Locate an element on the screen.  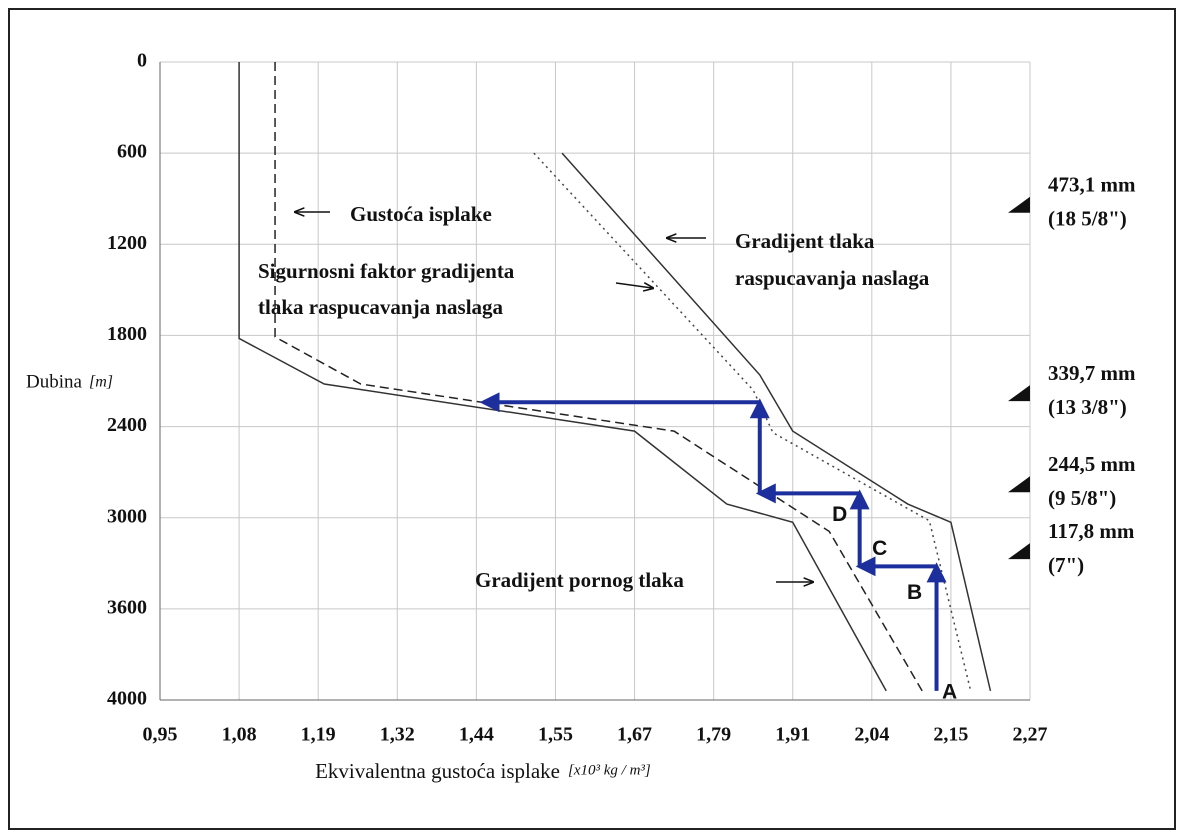
series-label: Gustoća isplake is located at coordinates (421, 214).